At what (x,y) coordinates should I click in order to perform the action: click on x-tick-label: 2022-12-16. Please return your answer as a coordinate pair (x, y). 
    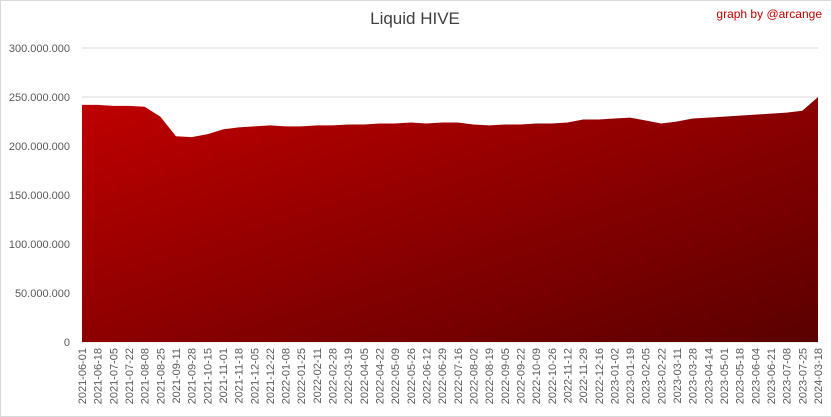
    Looking at the image, I should click on (600, 376).